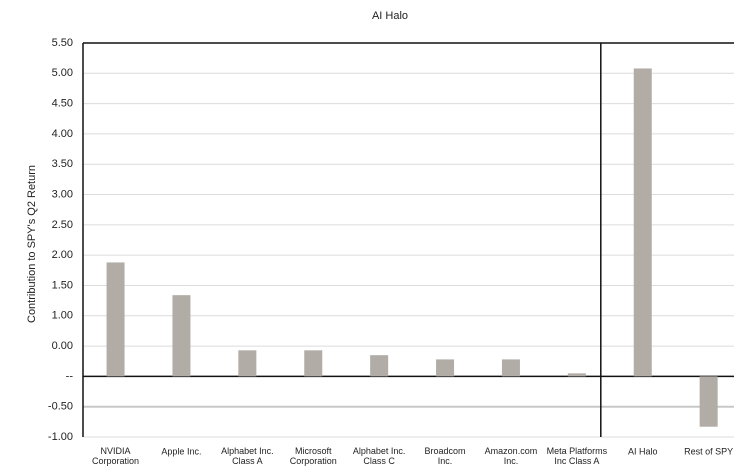 The height and width of the screenshot is (467, 734). Describe the element at coordinates (62, 164) in the screenshot. I see `y-tick-label: 3.50` at that location.